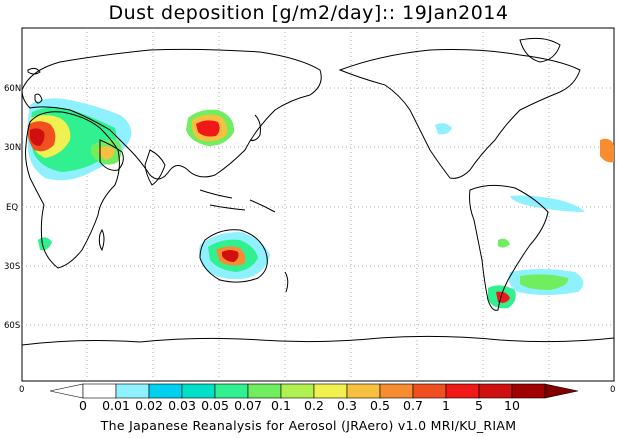 This screenshot has height=438, width=617. I want to click on lat-label: 60S, so click(12, 326).